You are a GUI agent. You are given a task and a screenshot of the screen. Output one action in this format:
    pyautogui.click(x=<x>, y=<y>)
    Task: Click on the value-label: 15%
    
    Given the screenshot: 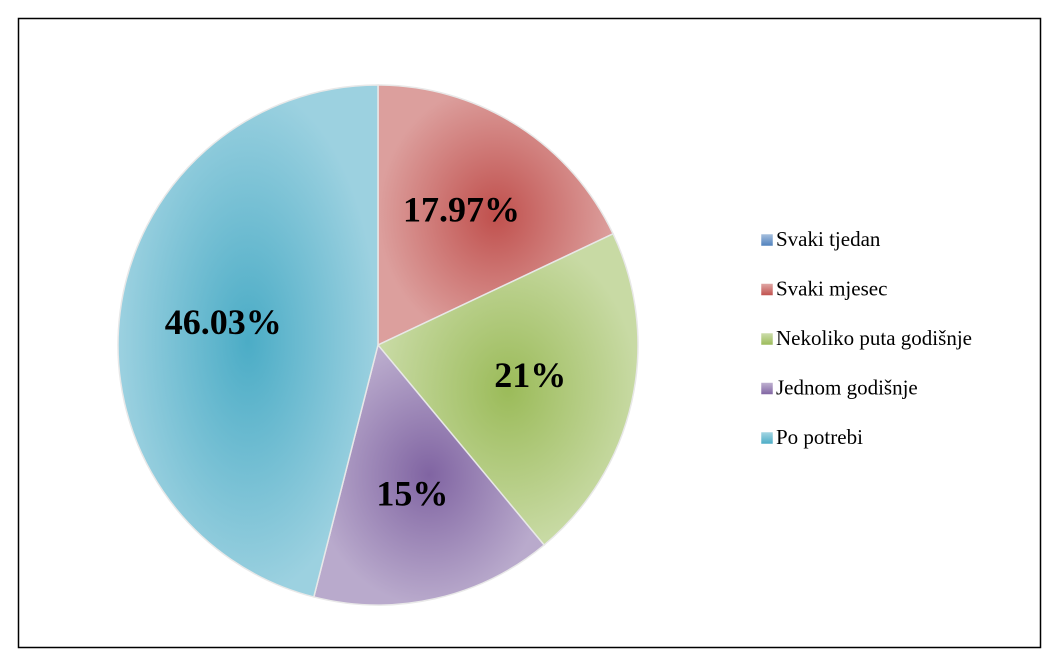 What is the action you would take?
    pyautogui.click(x=412, y=493)
    